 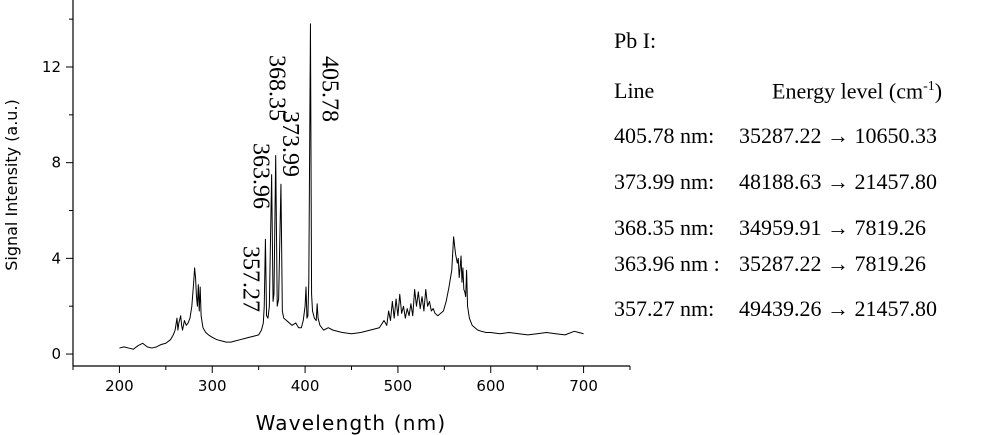 What do you see at coordinates (664, 308) in the screenshot?
I see `row-line-value: 357.27 nm:` at bounding box center [664, 308].